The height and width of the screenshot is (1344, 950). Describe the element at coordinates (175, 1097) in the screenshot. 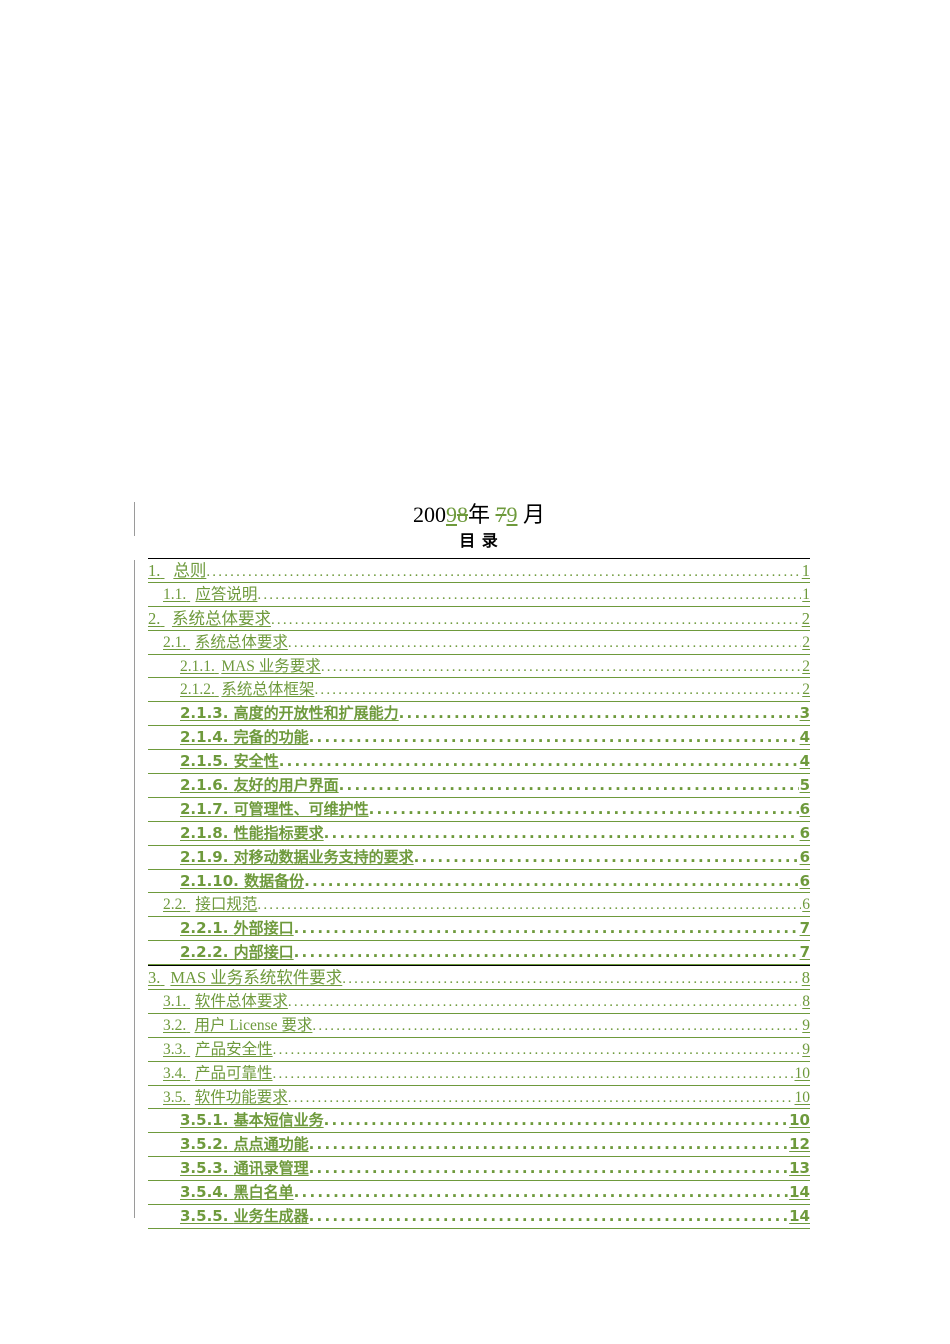

I see `toc-entry-number: 3.5.` at that location.